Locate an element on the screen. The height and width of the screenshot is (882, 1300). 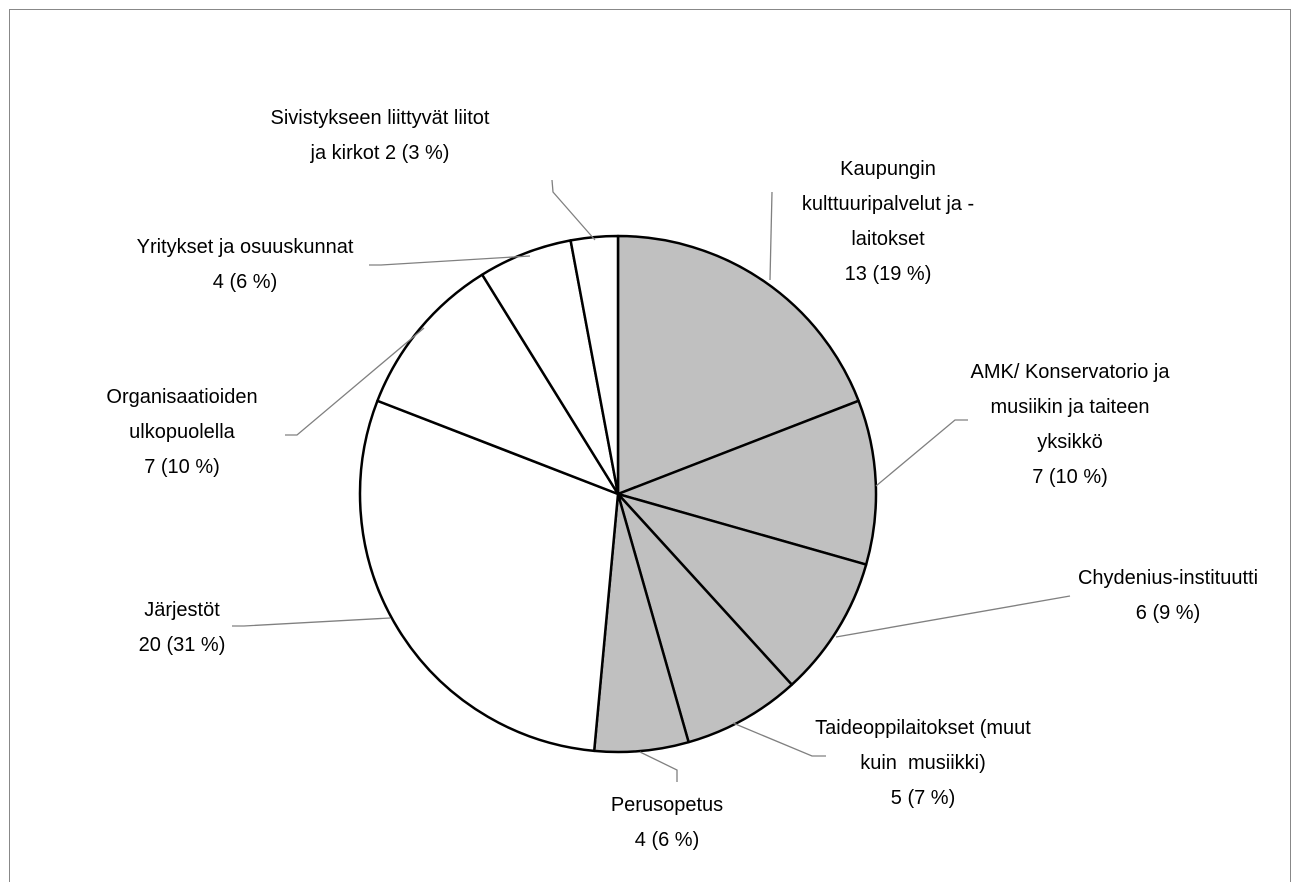
slice-label-line: AMK/ Konservatorio ja is located at coordinates (1071, 372).